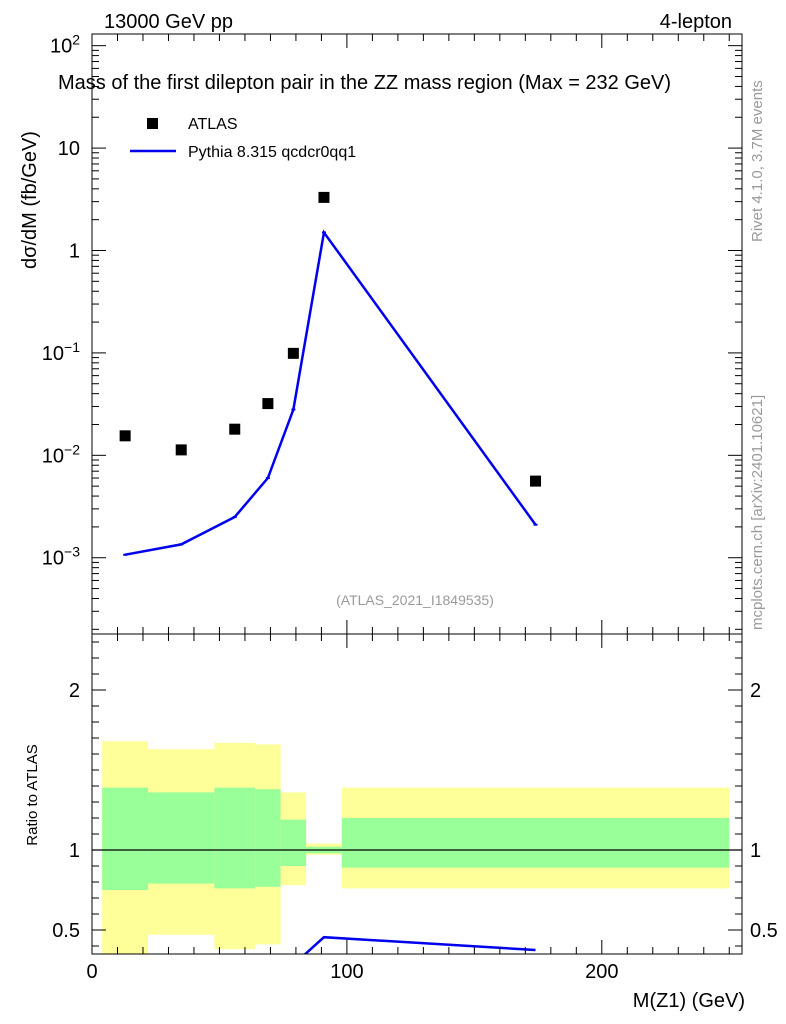  Describe the element at coordinates (755, 691) in the screenshot. I see `ratio-y-tick-label-right: 2` at that location.